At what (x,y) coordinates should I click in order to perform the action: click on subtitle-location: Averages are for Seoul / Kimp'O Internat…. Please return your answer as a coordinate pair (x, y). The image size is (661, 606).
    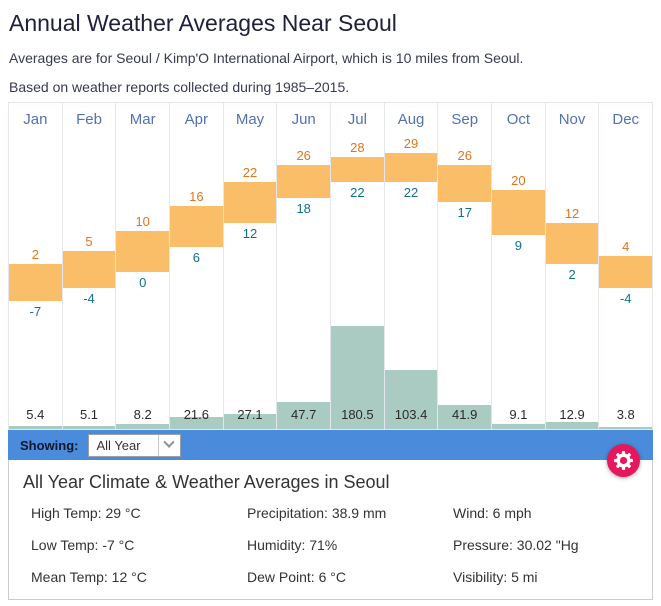
    Looking at the image, I should click on (266, 58).